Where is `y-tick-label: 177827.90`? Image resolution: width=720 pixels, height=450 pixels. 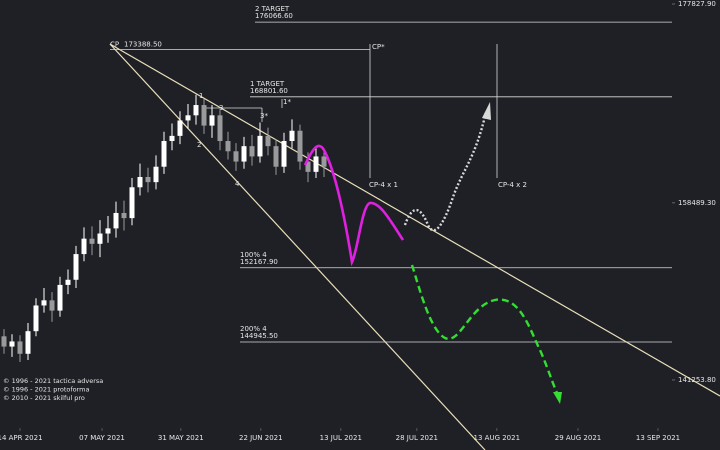 y-tick-label: 177827.90 is located at coordinates (697, 4).